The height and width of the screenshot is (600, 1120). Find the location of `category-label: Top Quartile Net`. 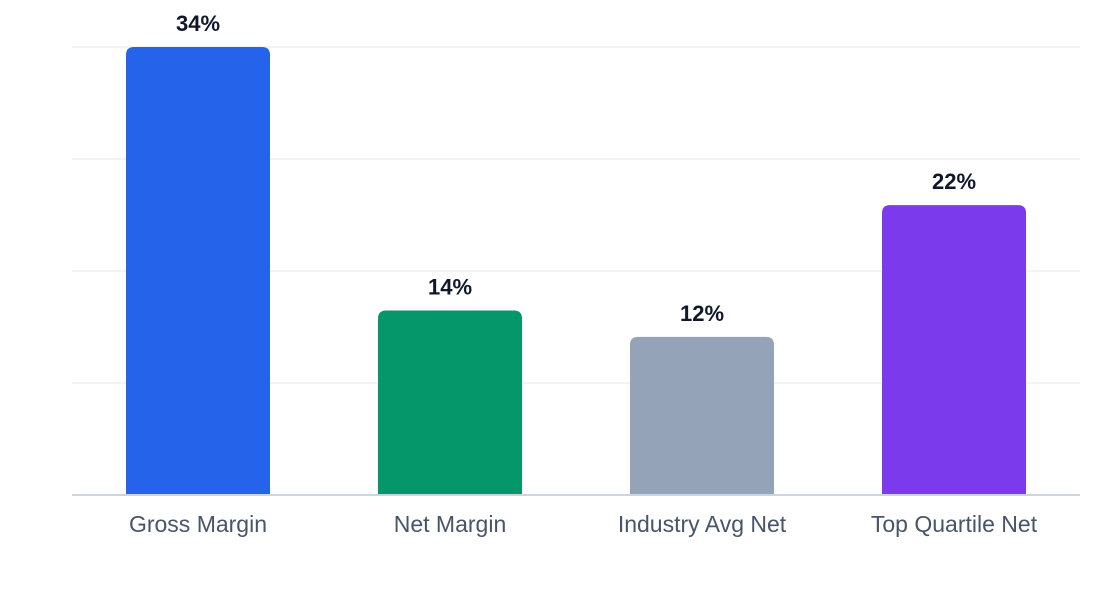

category-label: Top Quartile Net is located at coordinates (954, 524).